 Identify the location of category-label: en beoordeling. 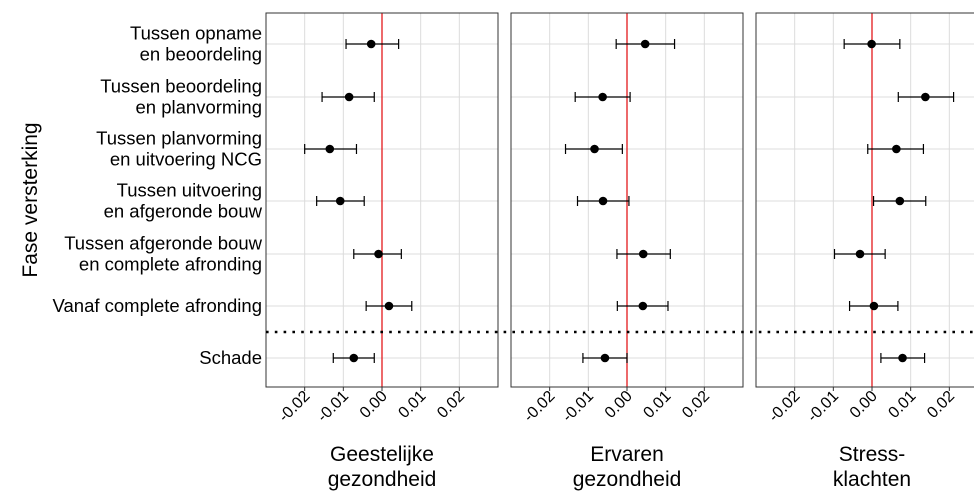
(201, 54).